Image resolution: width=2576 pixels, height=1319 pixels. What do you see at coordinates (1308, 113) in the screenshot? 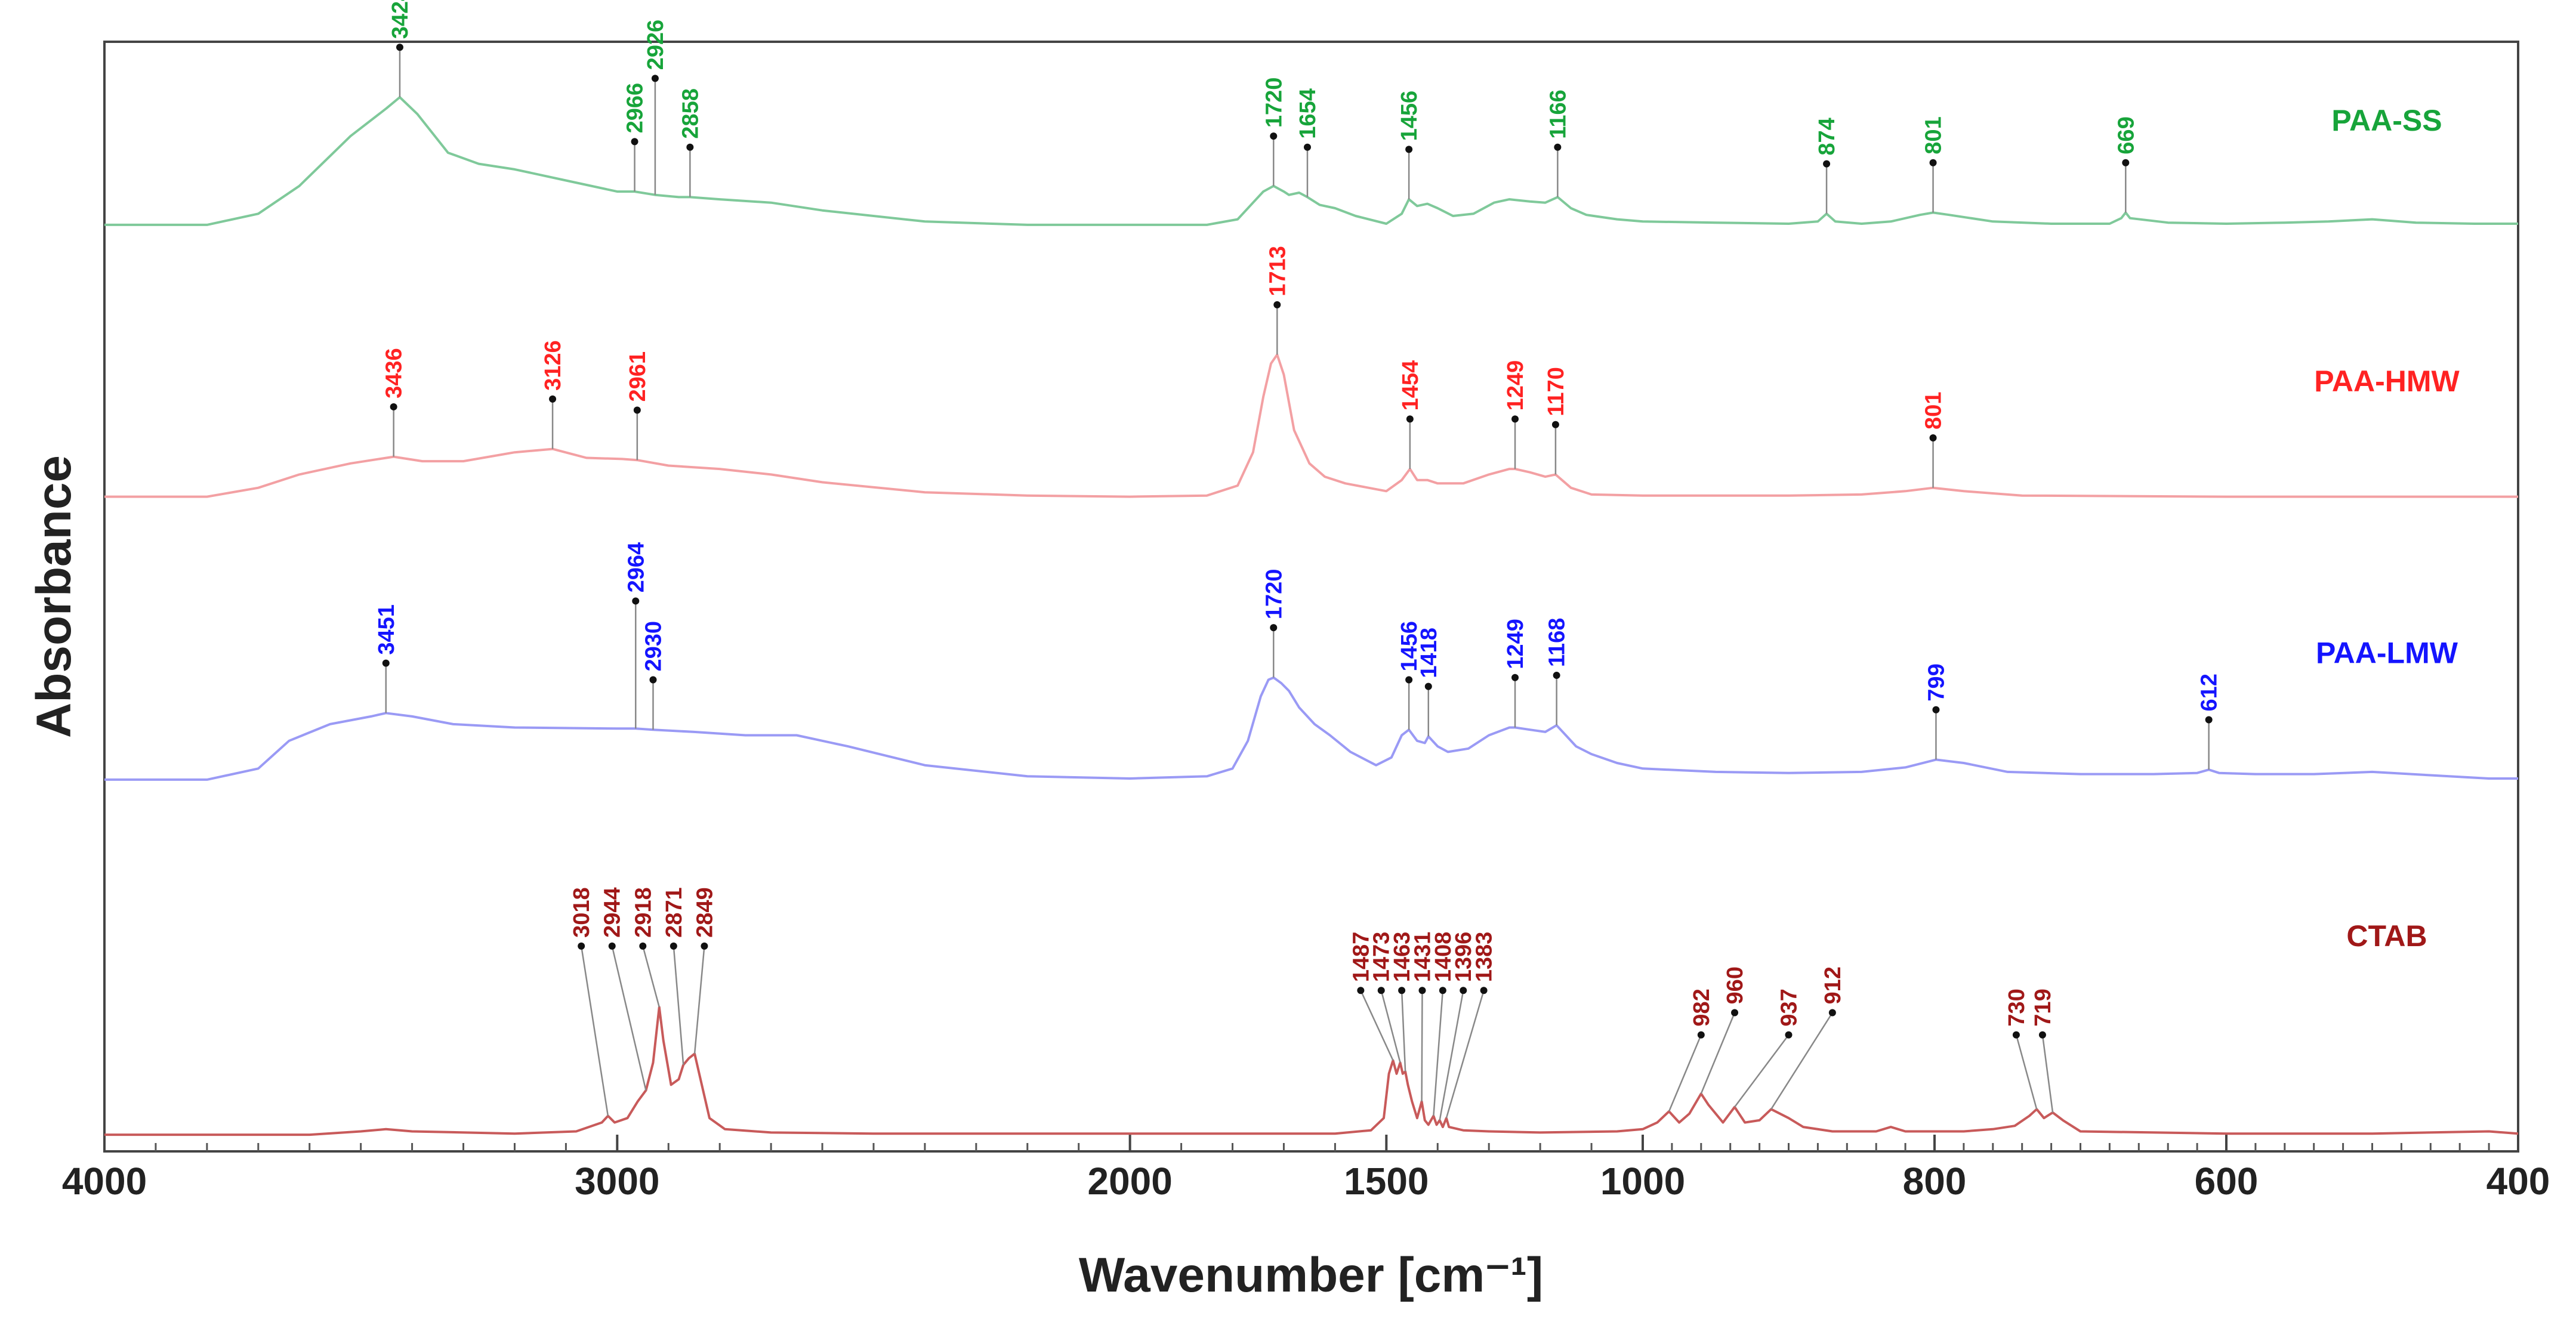
I see `peak-label: 1654` at bounding box center [1308, 113].